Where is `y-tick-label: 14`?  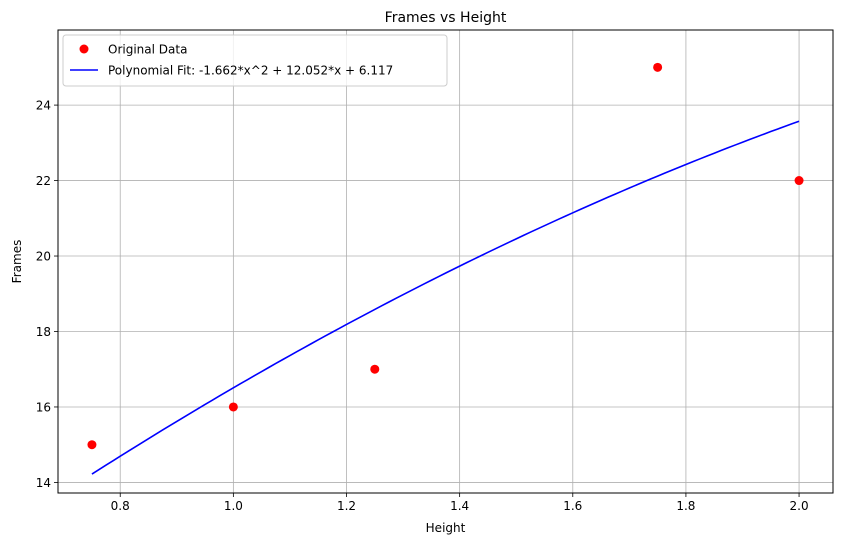
y-tick-label: 14 is located at coordinates (43, 483).